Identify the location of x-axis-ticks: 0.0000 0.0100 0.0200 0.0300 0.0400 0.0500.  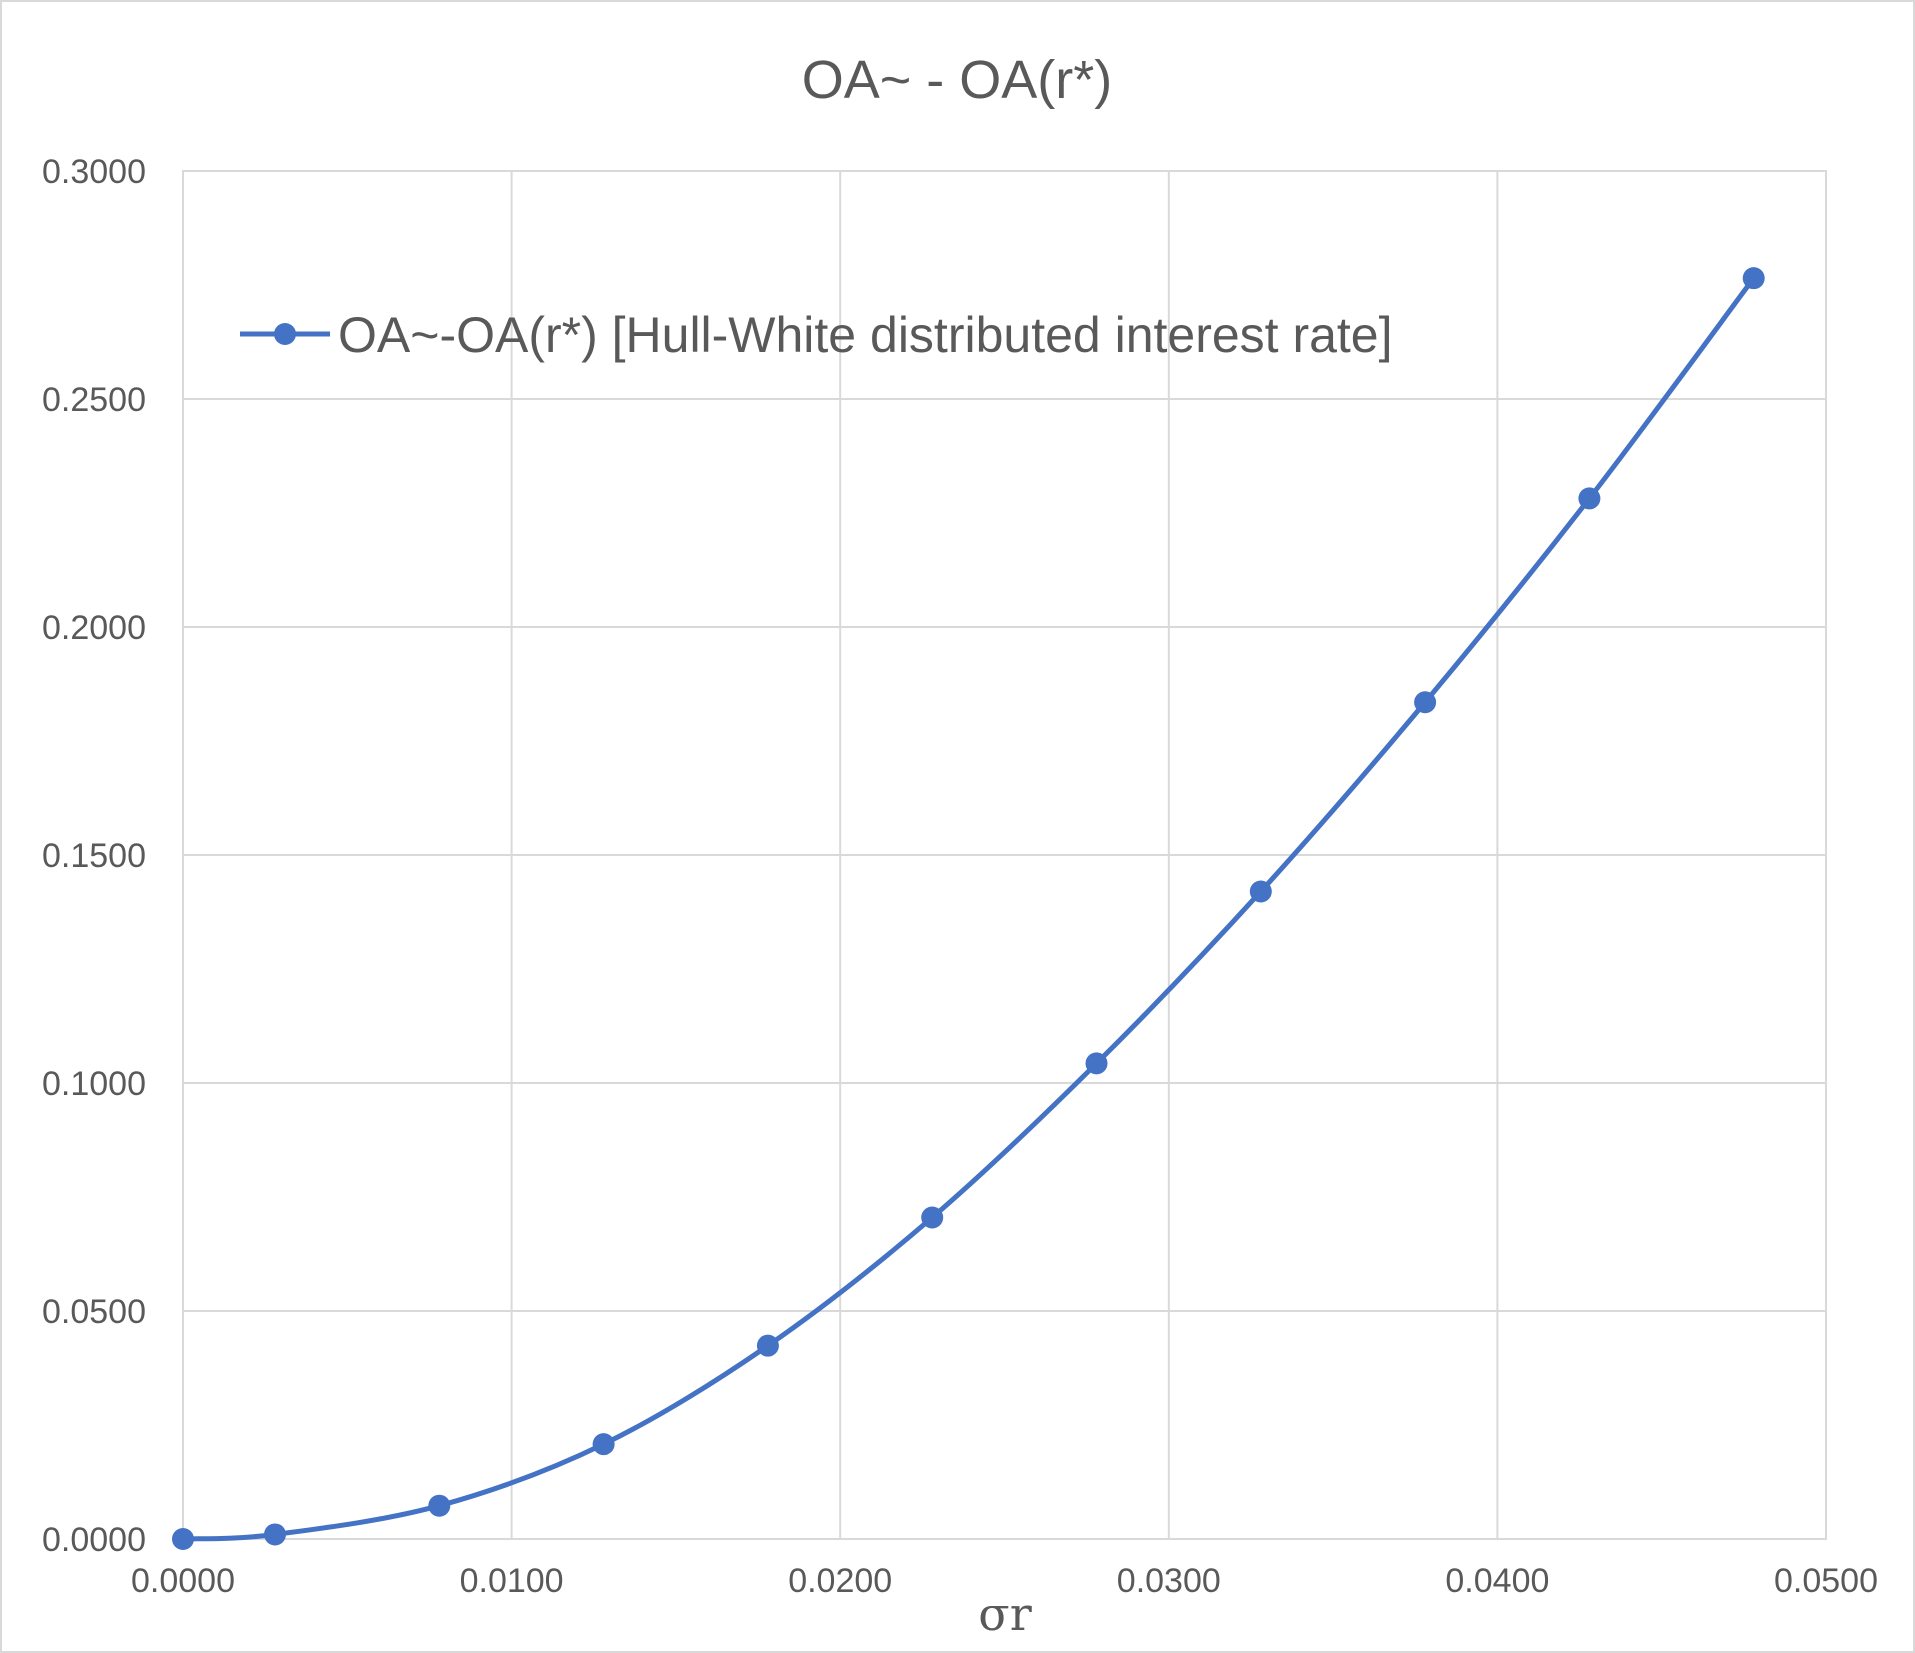
(1004, 1581).